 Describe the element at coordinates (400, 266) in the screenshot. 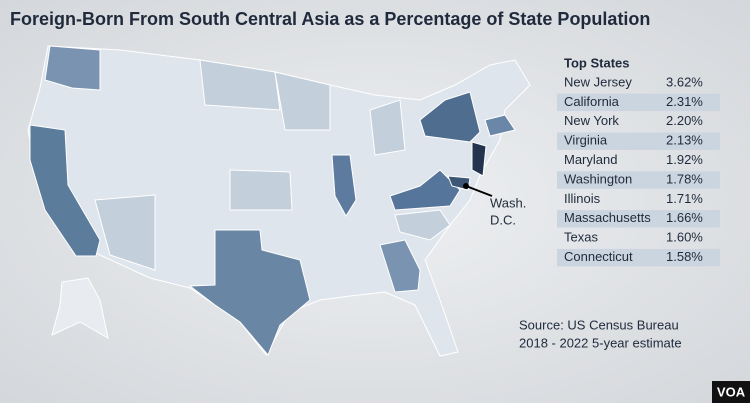

I see `state-georgia` at that location.